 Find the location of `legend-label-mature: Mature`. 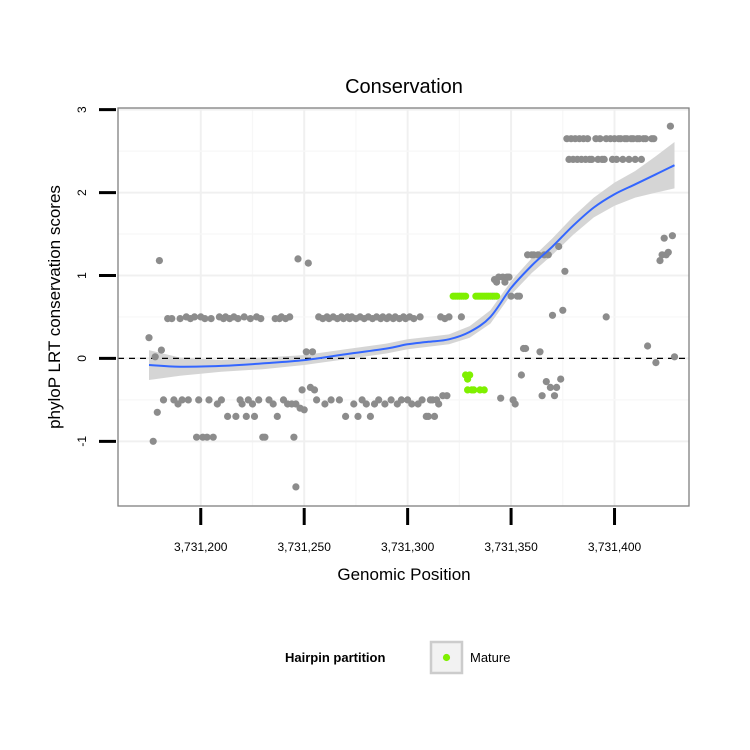

legend-label-mature: Mature is located at coordinates (490, 657).